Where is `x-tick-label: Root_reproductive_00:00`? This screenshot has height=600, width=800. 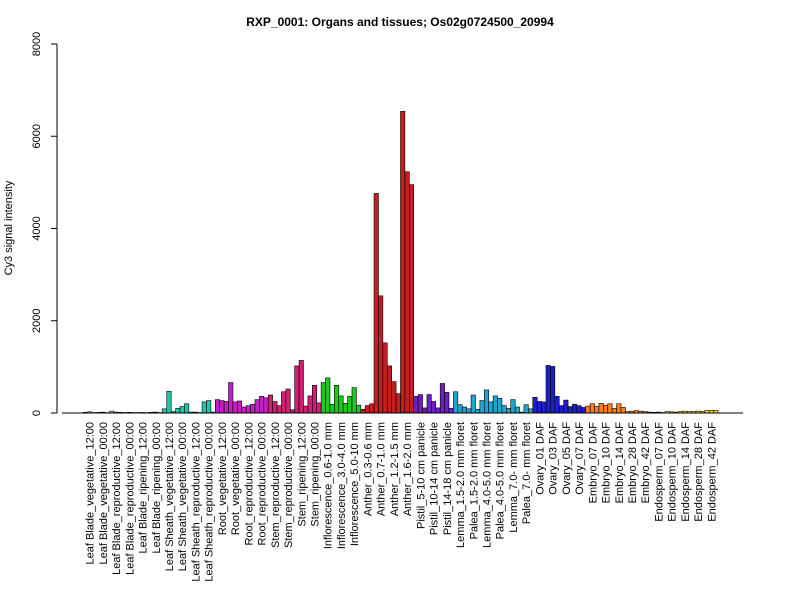
x-tick-label: Root_reproductive_00:00 is located at coordinates (263, 484).